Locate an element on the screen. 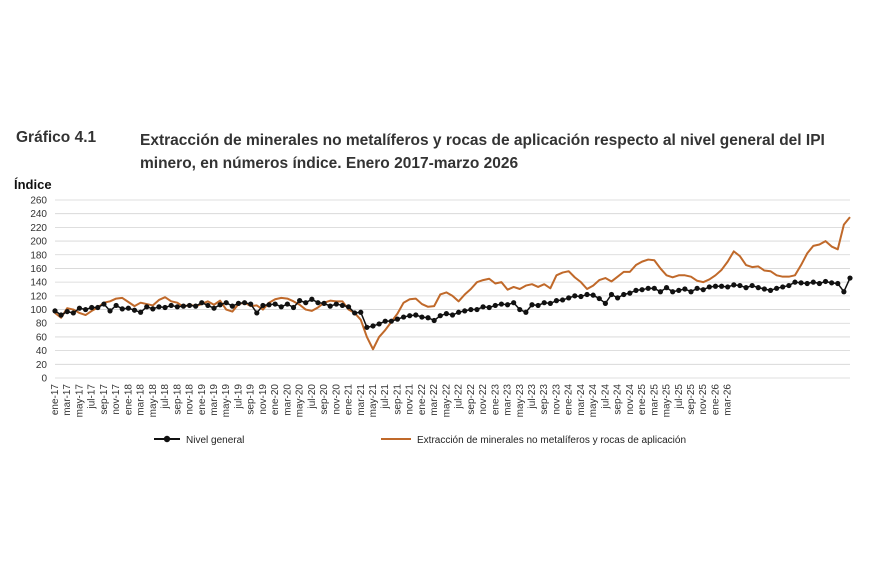  x-tick-label: mar-24 is located at coordinates (581, 400).